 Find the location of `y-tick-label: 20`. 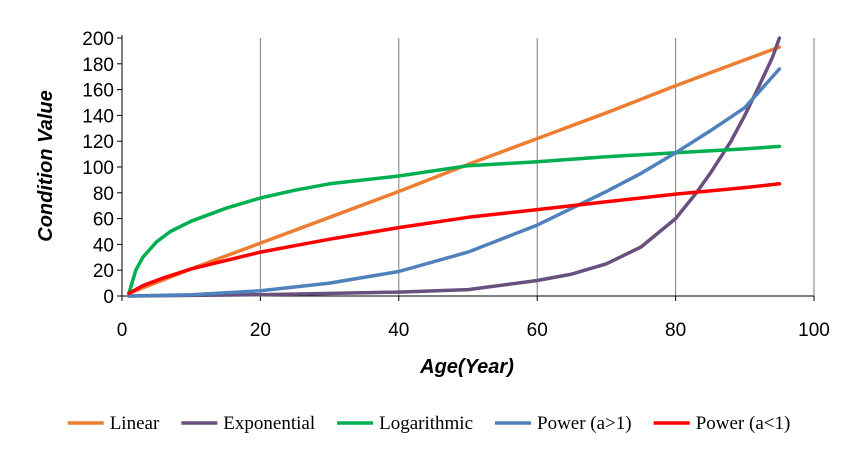

y-tick-label: 20 is located at coordinates (103, 271).